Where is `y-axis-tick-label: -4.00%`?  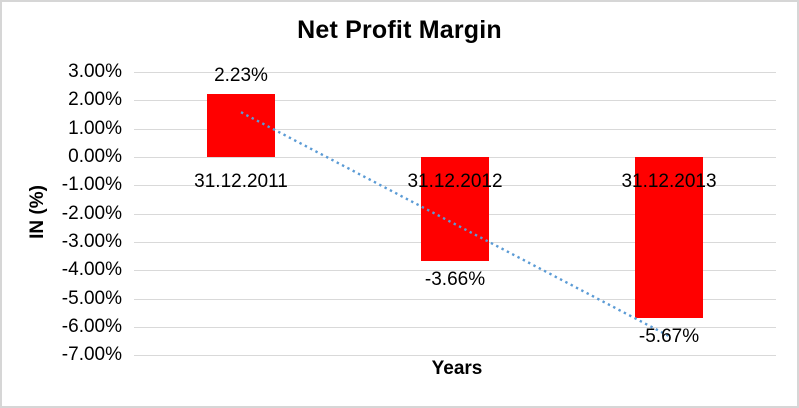 y-axis-tick-label: -4.00% is located at coordinates (91, 270).